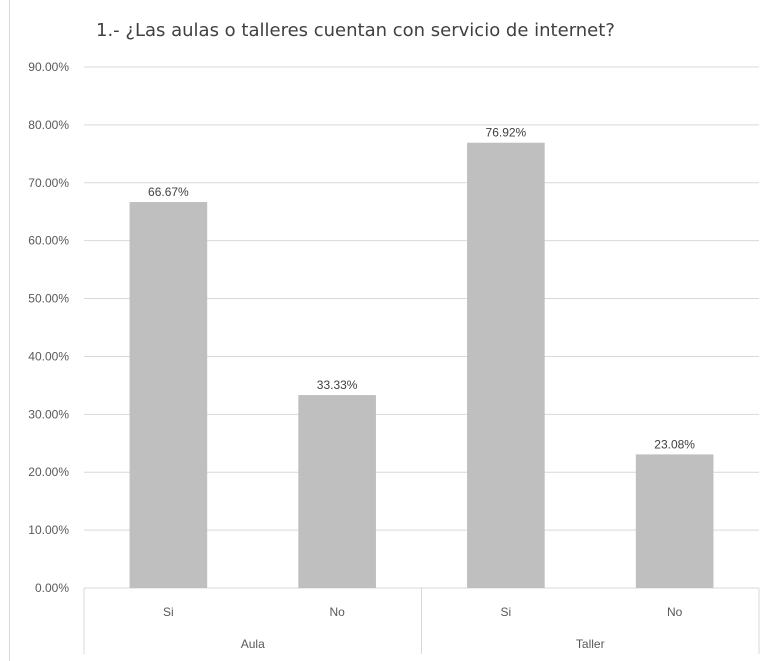 The image size is (766, 661). Describe the element at coordinates (9, 330) in the screenshot. I see `chart-frame-border` at that location.